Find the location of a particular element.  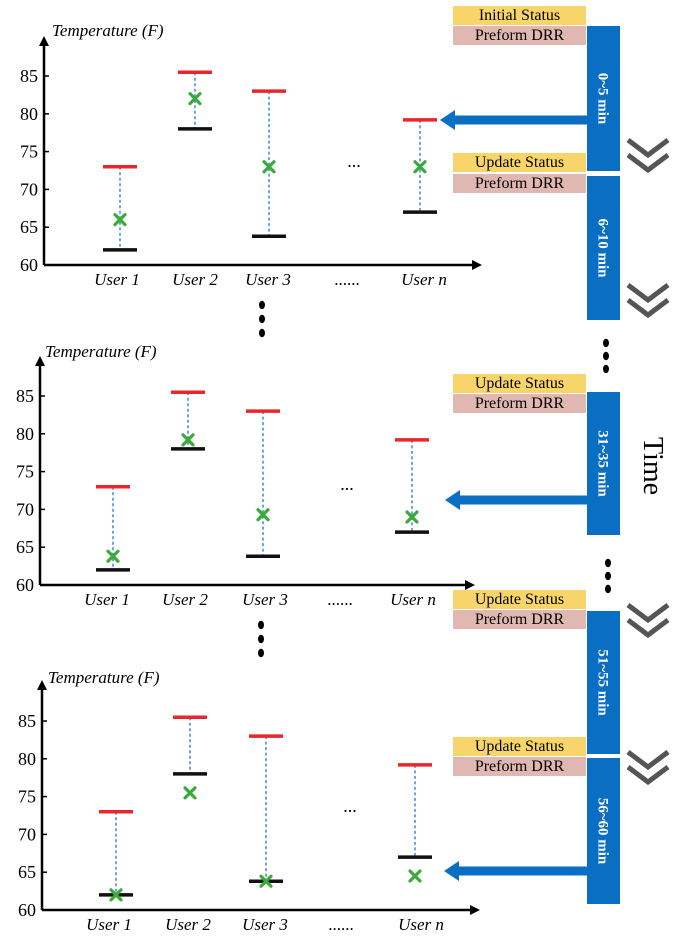

timeline-interval-label: 0~5 min is located at coordinates (603, 99).